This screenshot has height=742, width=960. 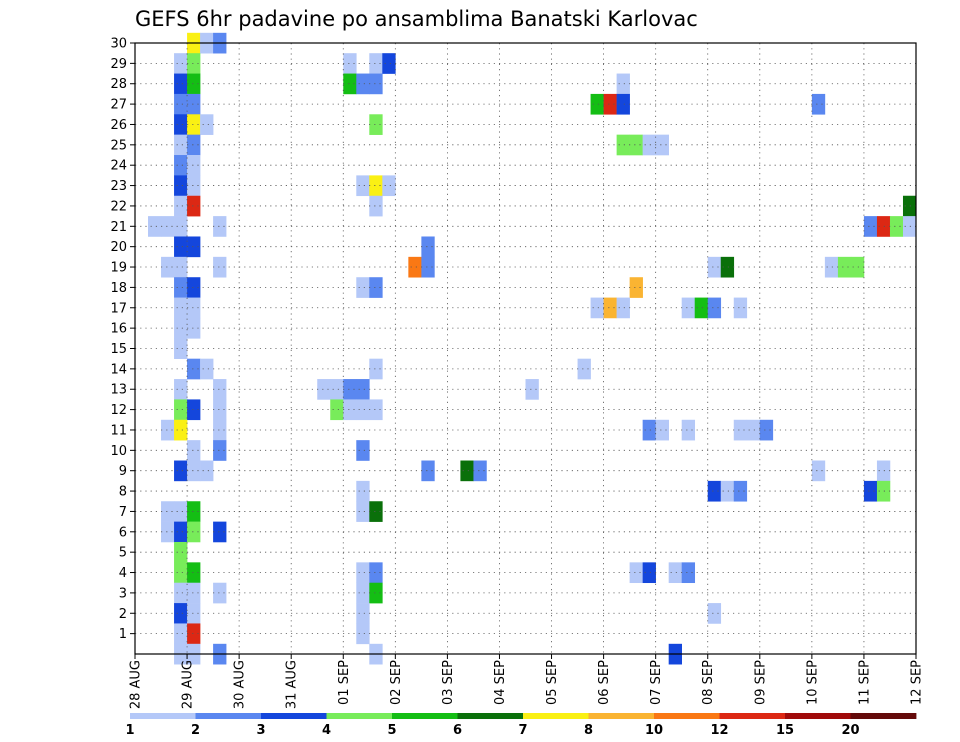 What do you see at coordinates (118, 186) in the screenshot?
I see `y-tick-label-23: 23` at bounding box center [118, 186].